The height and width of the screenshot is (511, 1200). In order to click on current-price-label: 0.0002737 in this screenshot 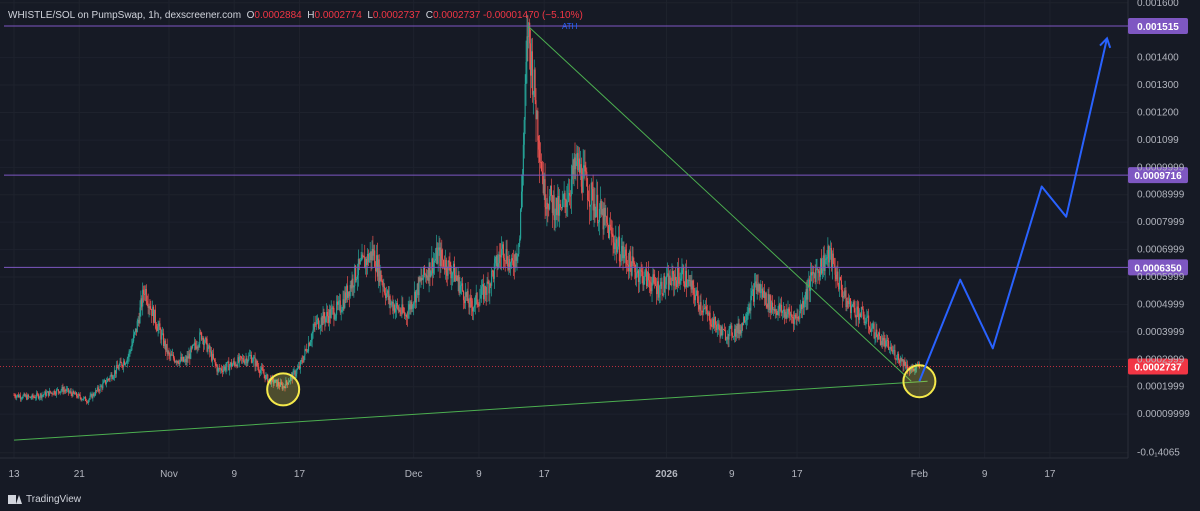, I will do `click(1158, 367)`.